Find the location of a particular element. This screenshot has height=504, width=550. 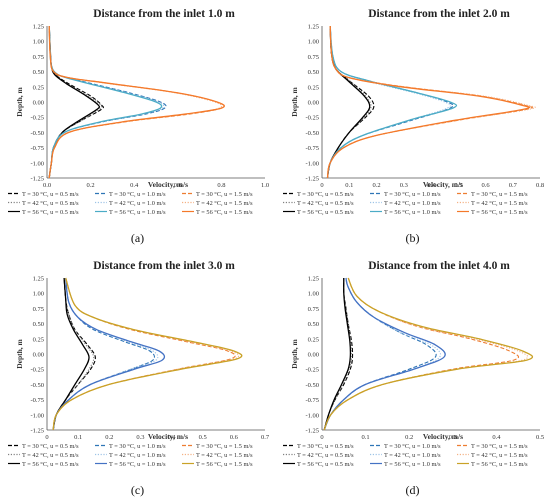

chart-title: Distance from the inlet 1.0 m is located at coordinates (164, 14).